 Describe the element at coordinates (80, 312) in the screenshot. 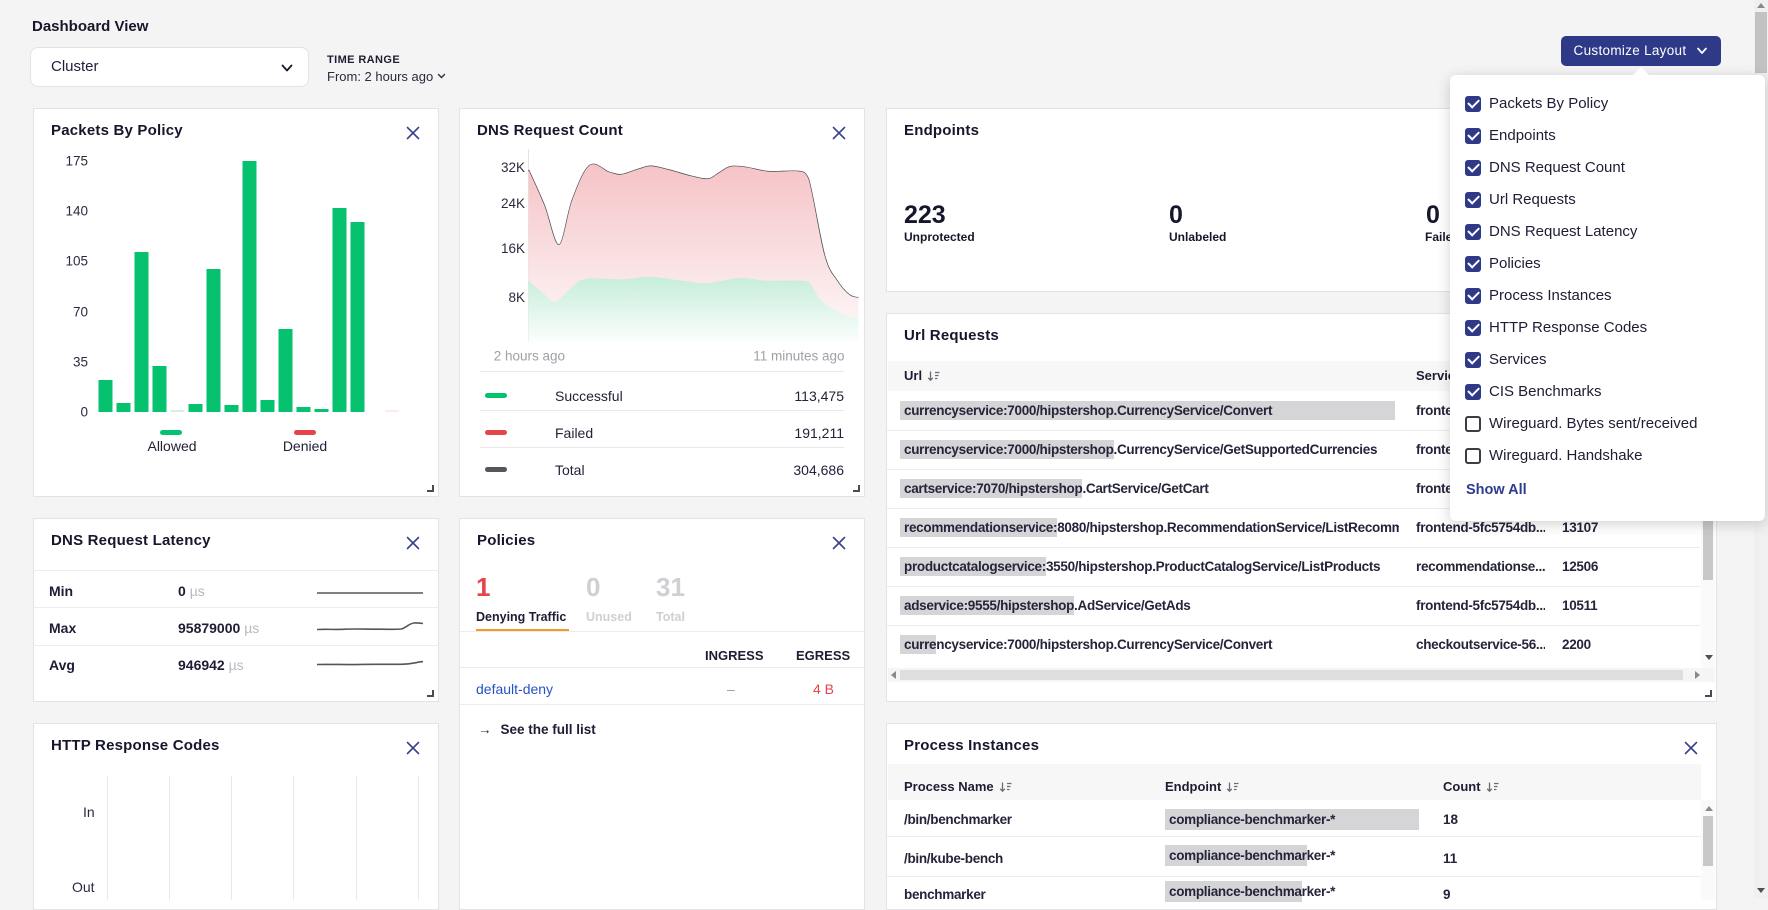

I see `svg-text: 70` at that location.